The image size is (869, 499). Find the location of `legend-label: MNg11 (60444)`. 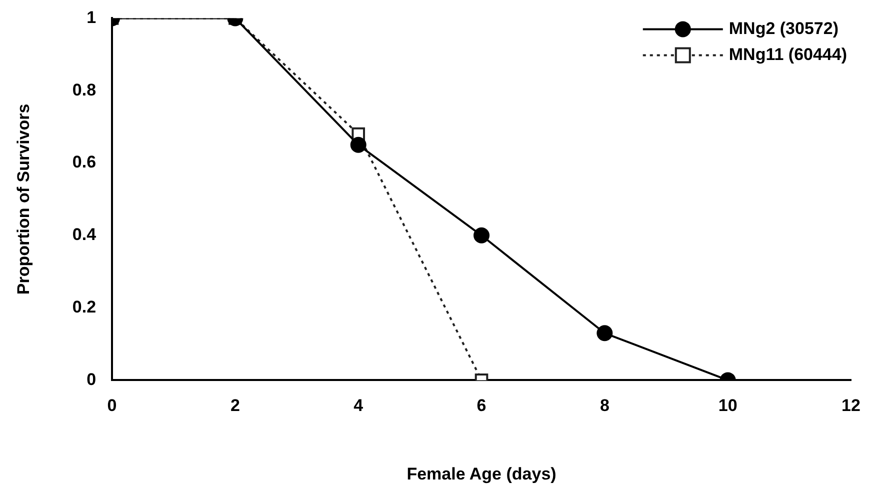

legend-label: MNg11 (60444) is located at coordinates (788, 54).